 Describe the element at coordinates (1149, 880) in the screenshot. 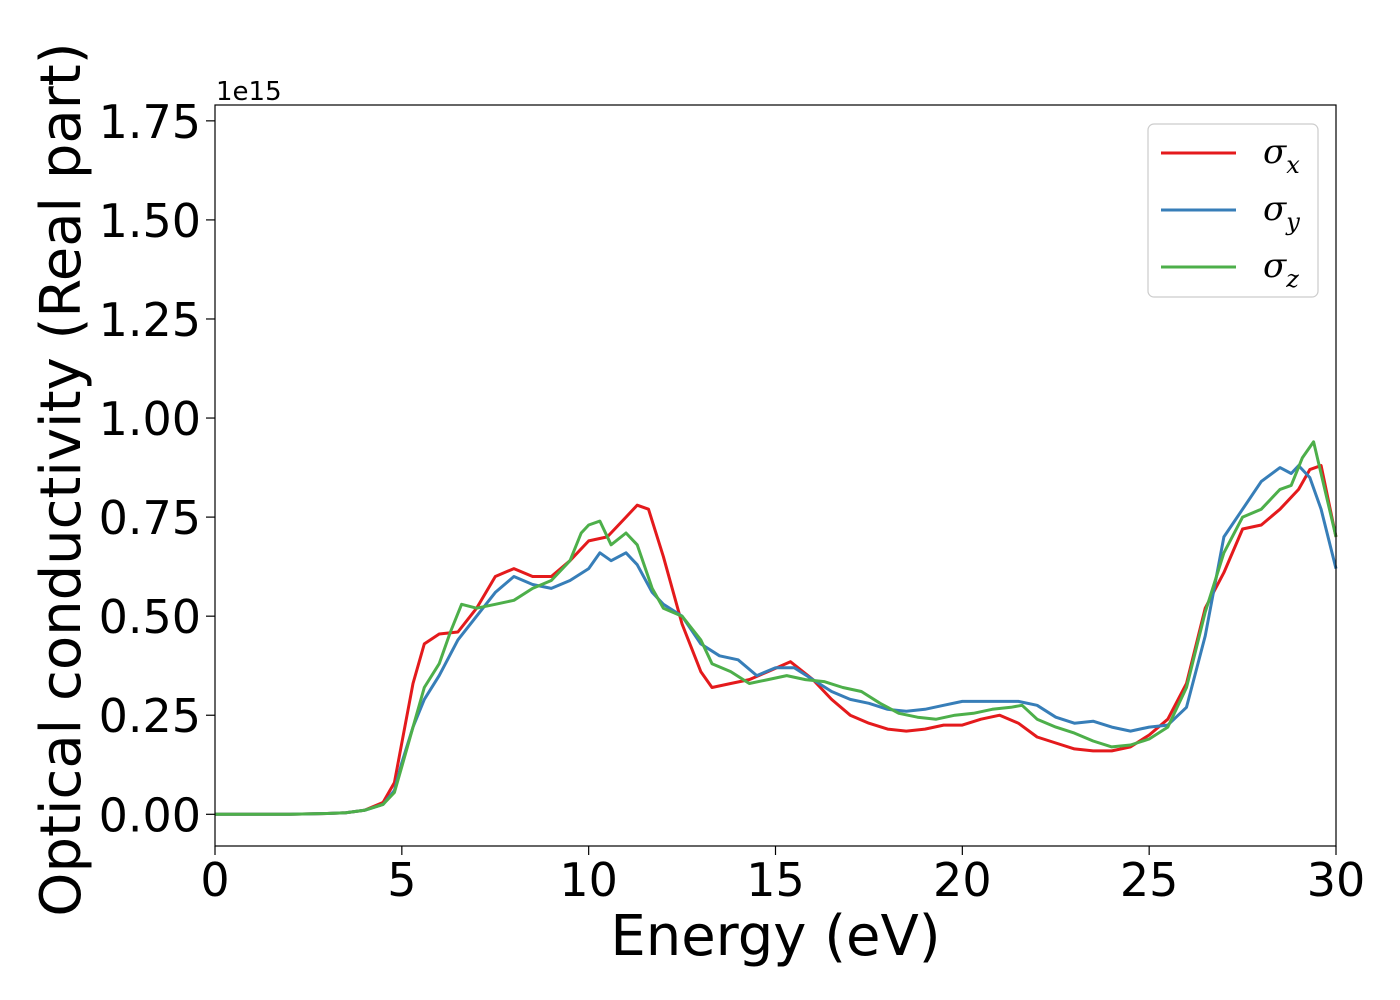

I see `x-tick-label: 25` at that location.